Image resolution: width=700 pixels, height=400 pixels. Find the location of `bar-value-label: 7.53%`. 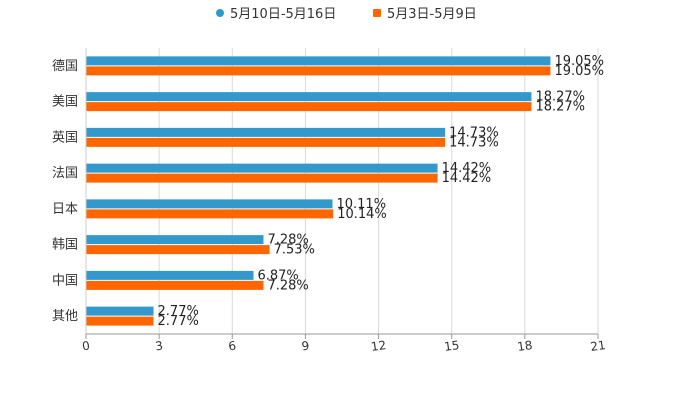

bar-value-label: 7.53% is located at coordinates (294, 250).